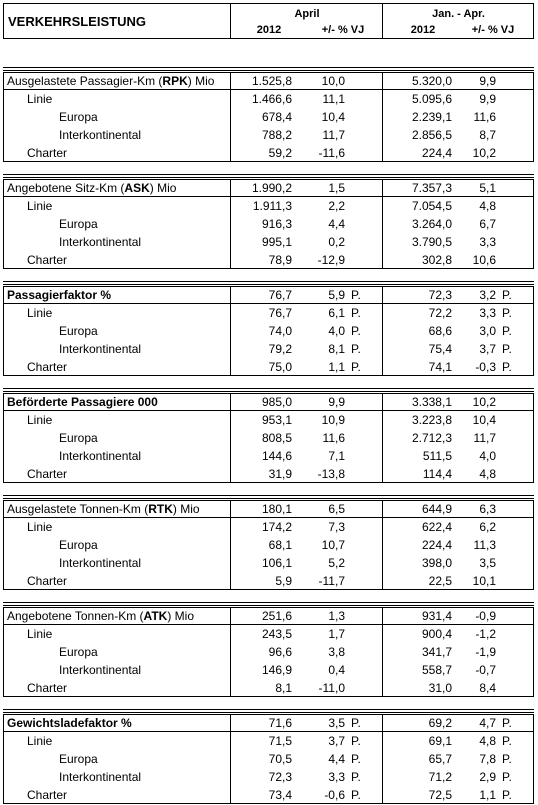 The width and height of the screenshot is (538, 805). What do you see at coordinates (333, 117) in the screenshot?
I see `change-april: 10,4` at bounding box center [333, 117].